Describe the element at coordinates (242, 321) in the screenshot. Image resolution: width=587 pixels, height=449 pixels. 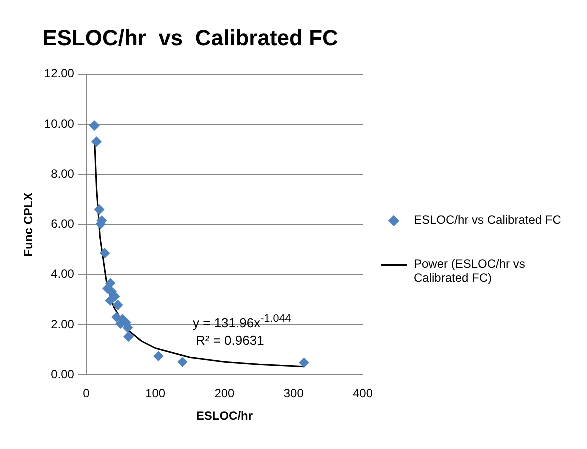
I see `annotation: y = 131.96x$^{-1.044}$` at that location.